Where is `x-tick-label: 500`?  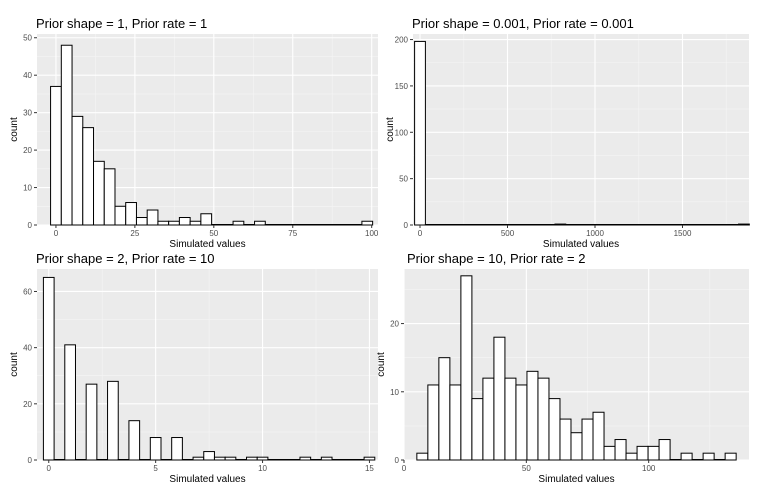 x-tick-label: 500 is located at coordinates (508, 233).